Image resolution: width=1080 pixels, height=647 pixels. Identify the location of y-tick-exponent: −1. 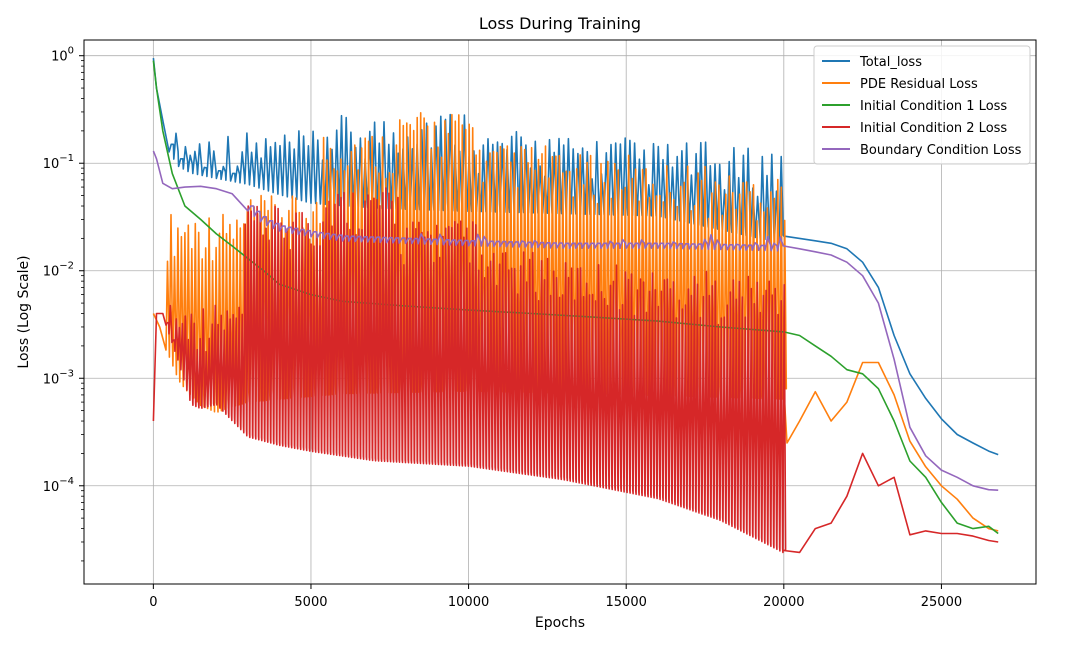
(66, 158).